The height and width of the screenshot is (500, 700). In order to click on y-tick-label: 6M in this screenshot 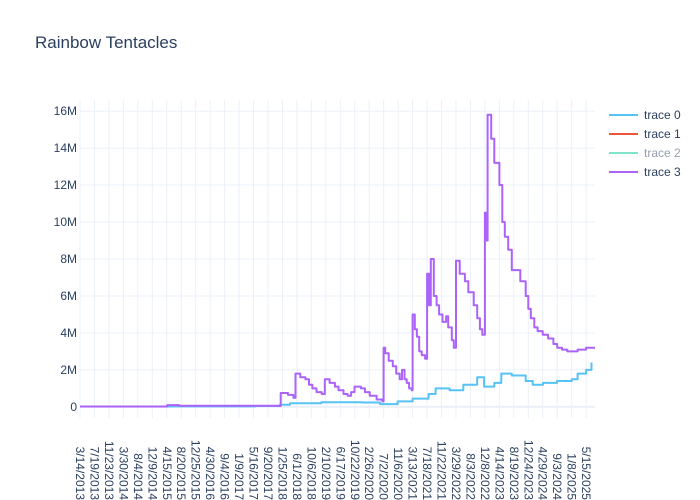, I will do `click(68, 296)`.